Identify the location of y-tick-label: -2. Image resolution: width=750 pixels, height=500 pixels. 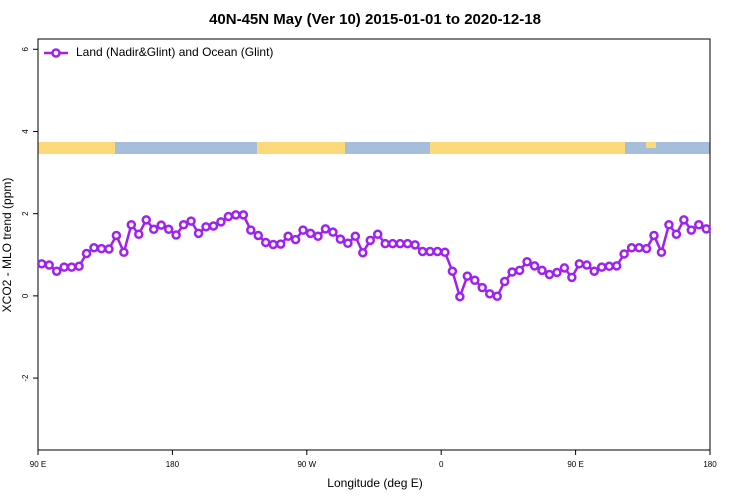
(25, 378).